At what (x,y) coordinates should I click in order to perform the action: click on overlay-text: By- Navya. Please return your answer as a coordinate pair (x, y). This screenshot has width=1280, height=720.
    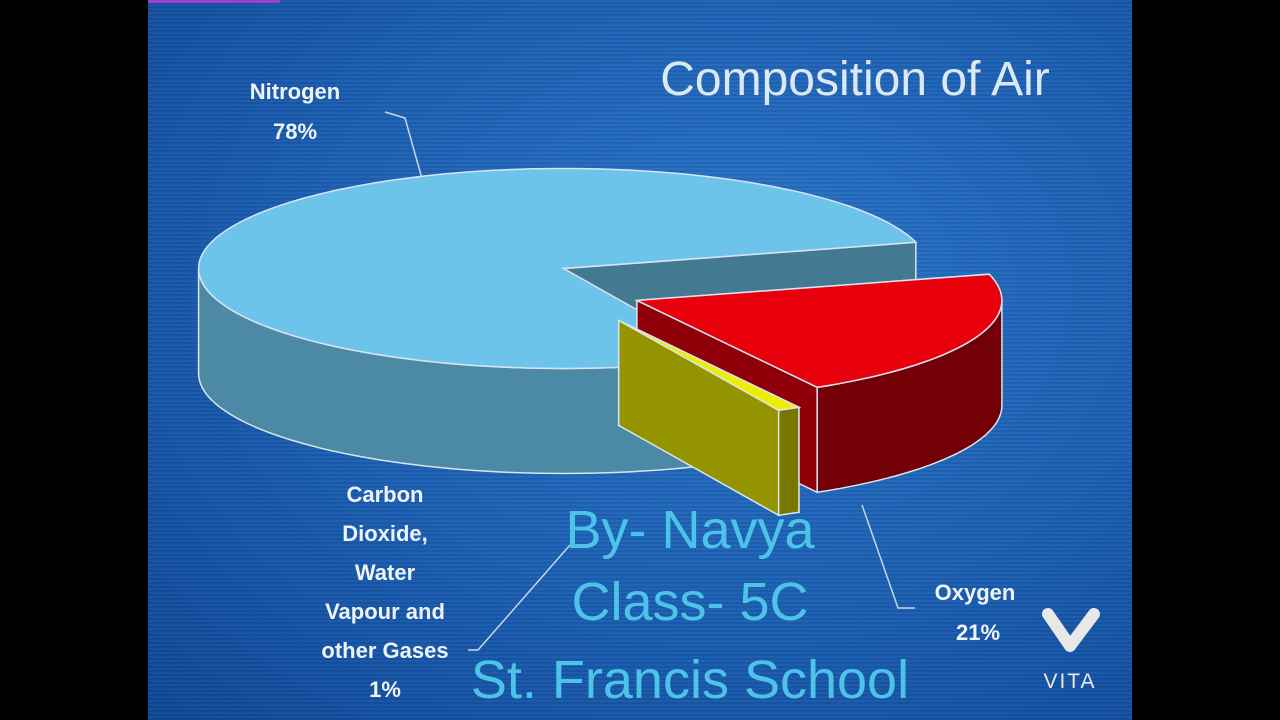
    Looking at the image, I should click on (690, 530).